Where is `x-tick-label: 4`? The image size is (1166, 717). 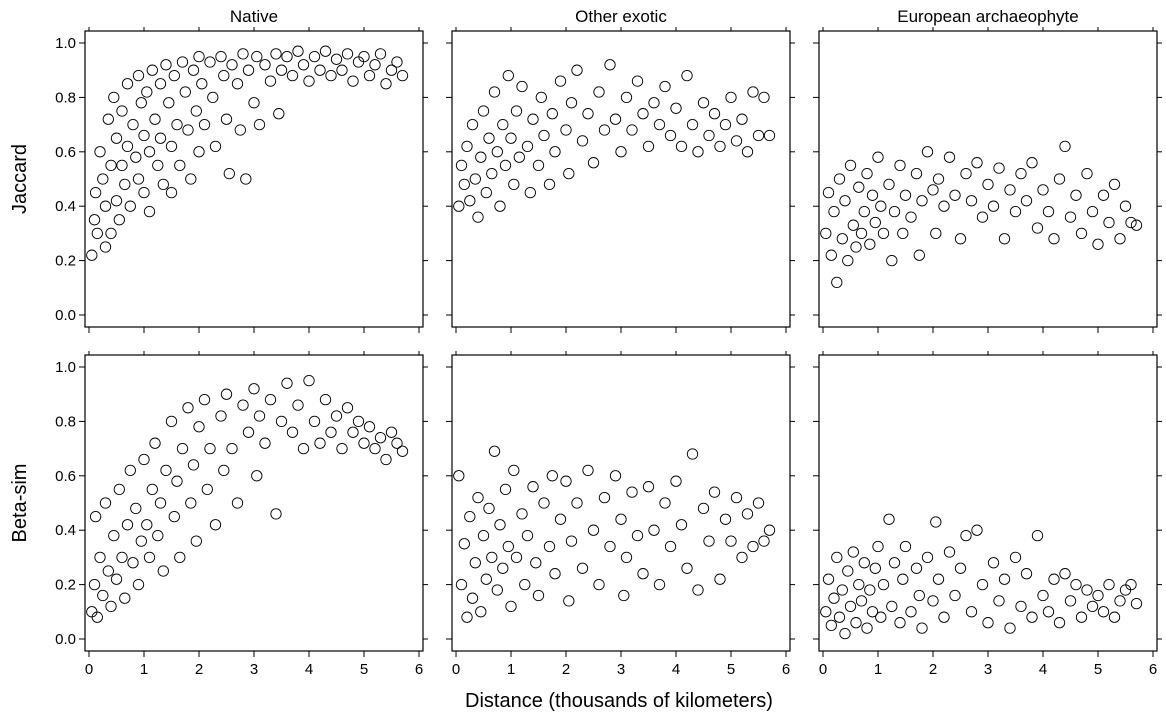 x-tick-label: 4 is located at coordinates (676, 669).